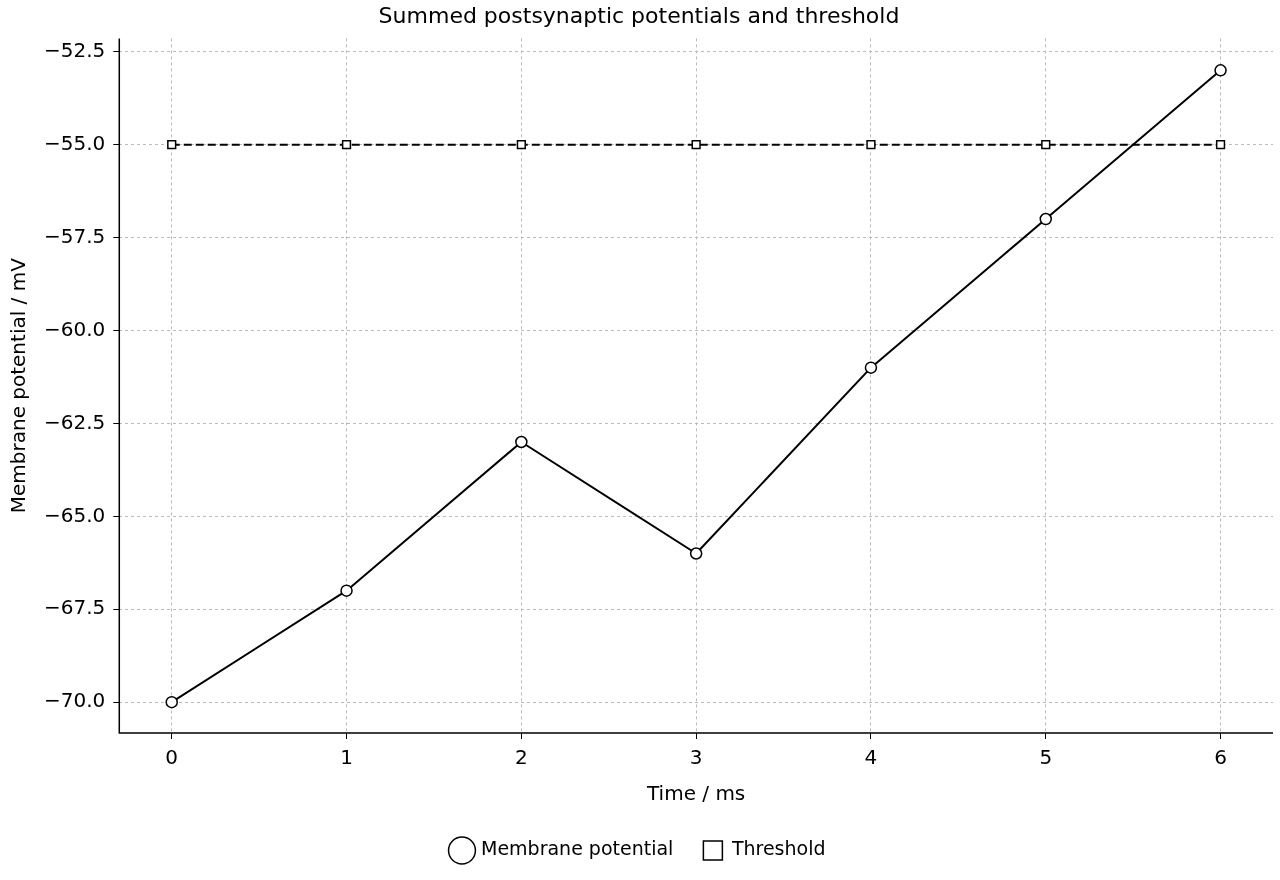  What do you see at coordinates (74, 514) in the screenshot?
I see `y-tick-label: −65.0` at bounding box center [74, 514].